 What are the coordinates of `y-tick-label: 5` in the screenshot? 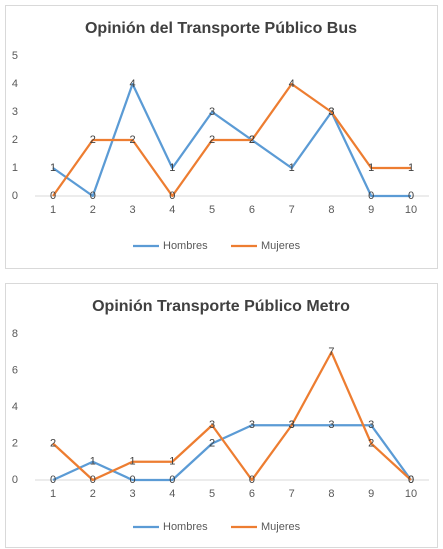 It's located at (15, 56).